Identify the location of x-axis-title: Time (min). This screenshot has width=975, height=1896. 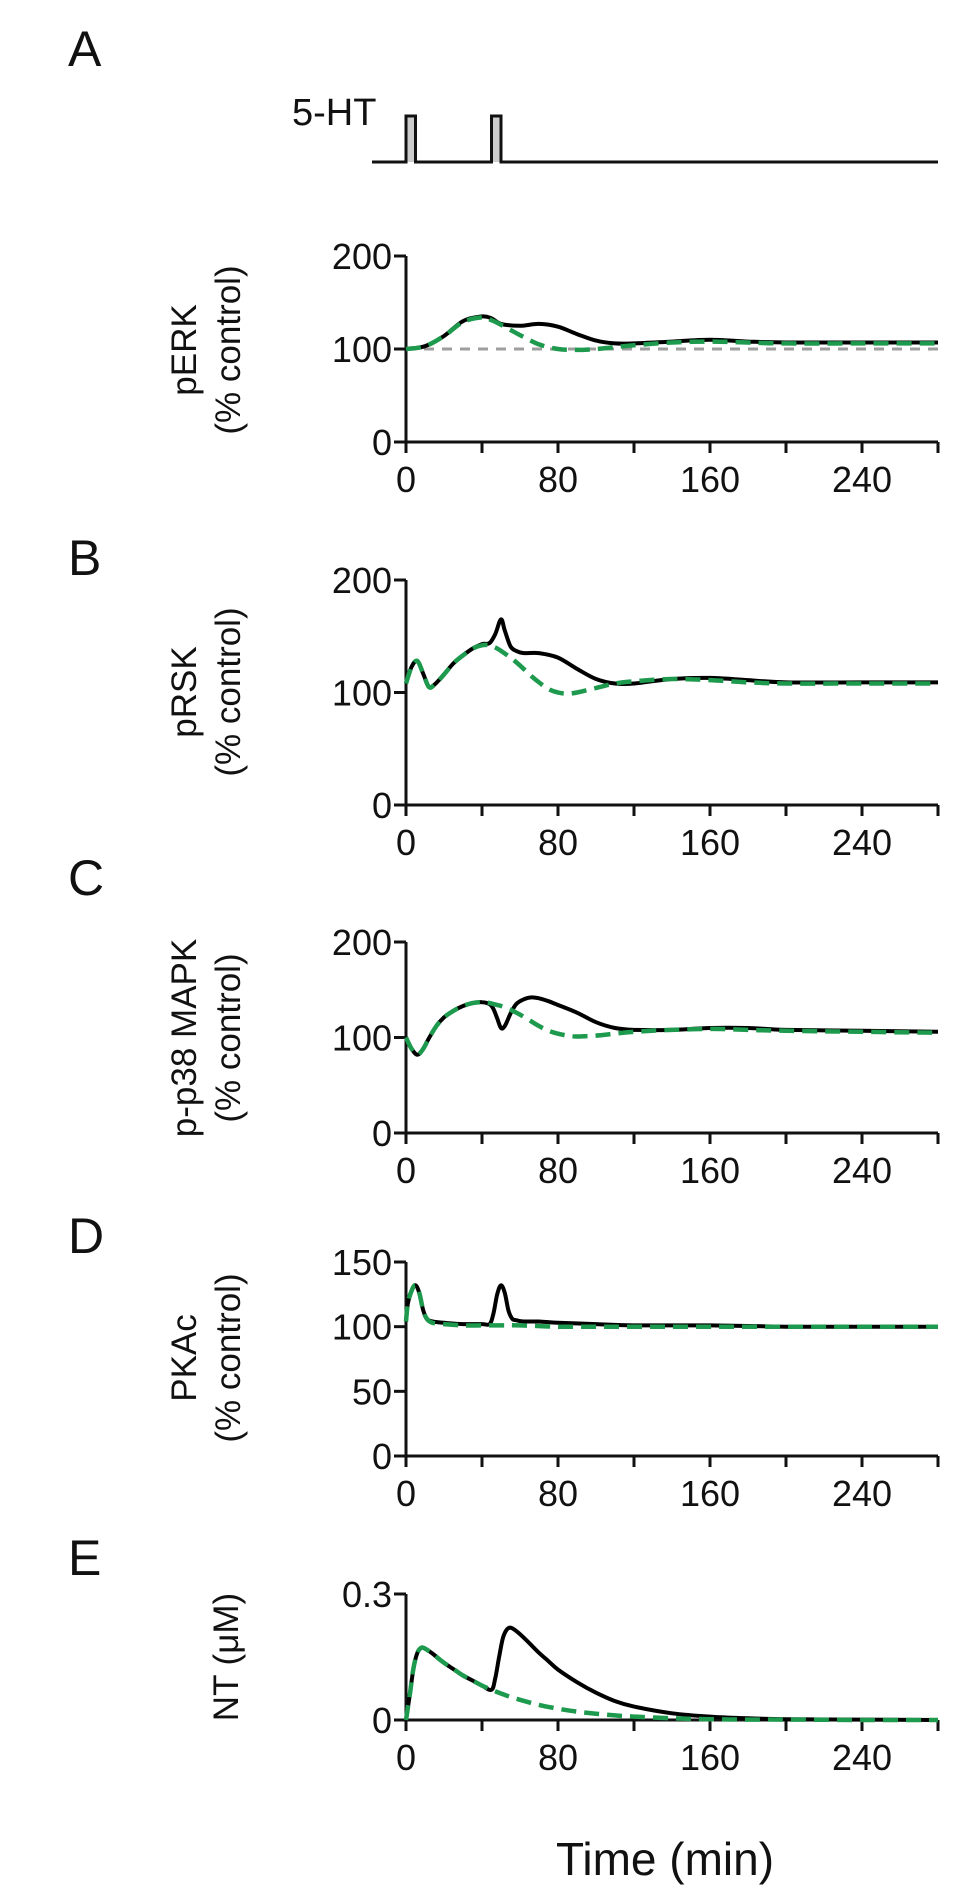
(665, 1859).